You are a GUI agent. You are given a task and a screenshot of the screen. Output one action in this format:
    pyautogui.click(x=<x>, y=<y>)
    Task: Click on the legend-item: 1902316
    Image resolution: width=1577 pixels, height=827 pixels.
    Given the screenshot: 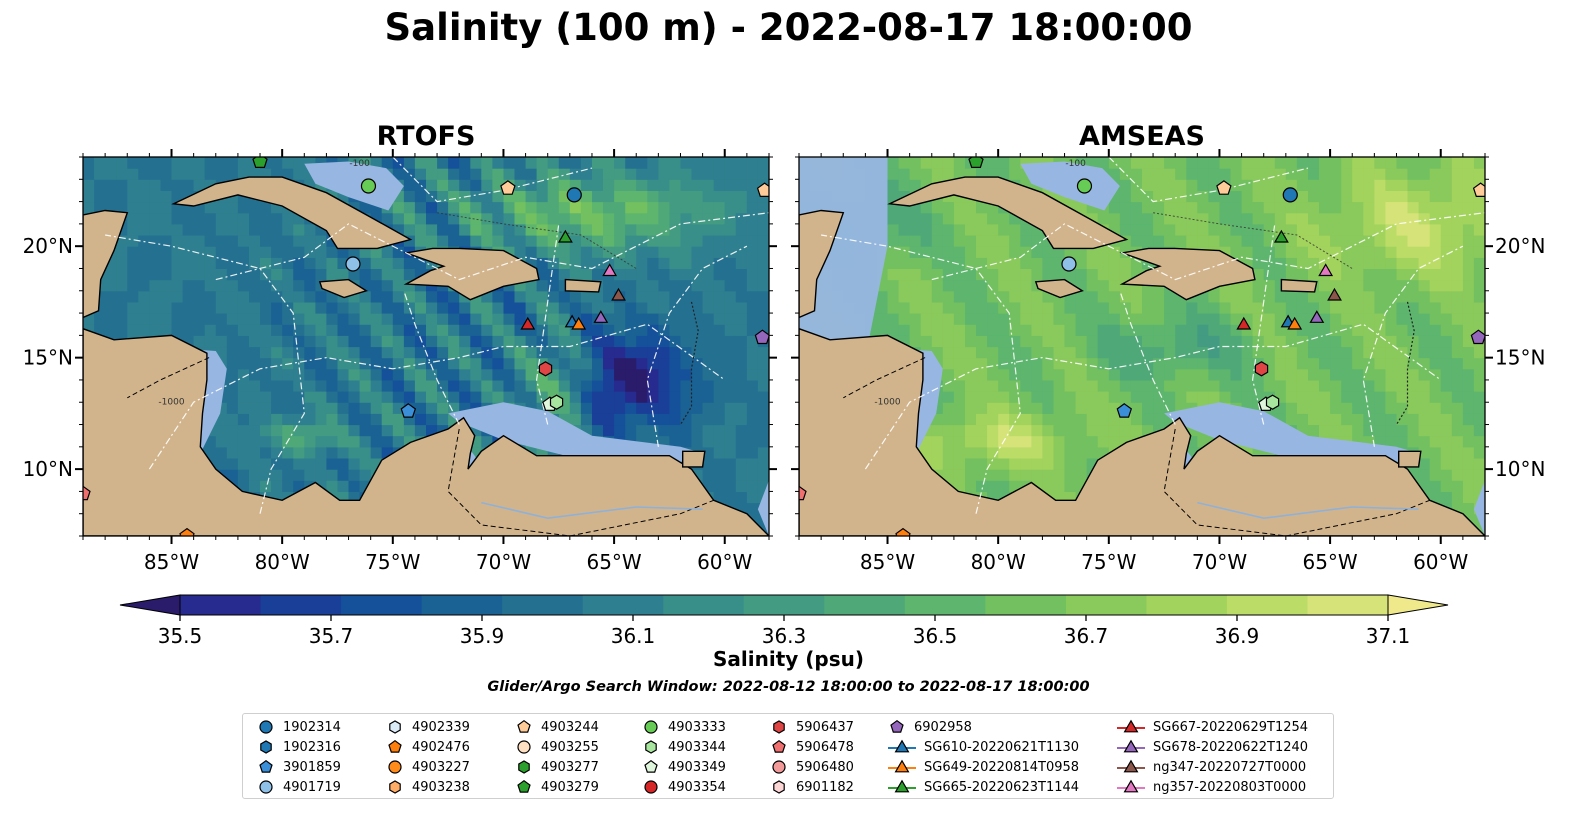 What is the action you would take?
    pyautogui.click(x=298, y=747)
    